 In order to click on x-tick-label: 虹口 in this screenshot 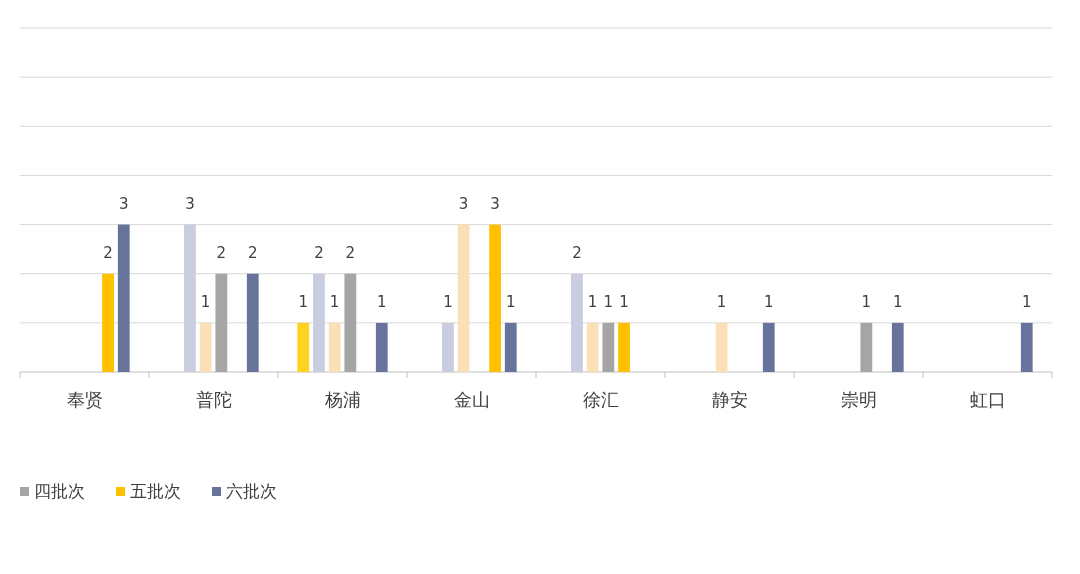, I will do `click(987, 399)`.